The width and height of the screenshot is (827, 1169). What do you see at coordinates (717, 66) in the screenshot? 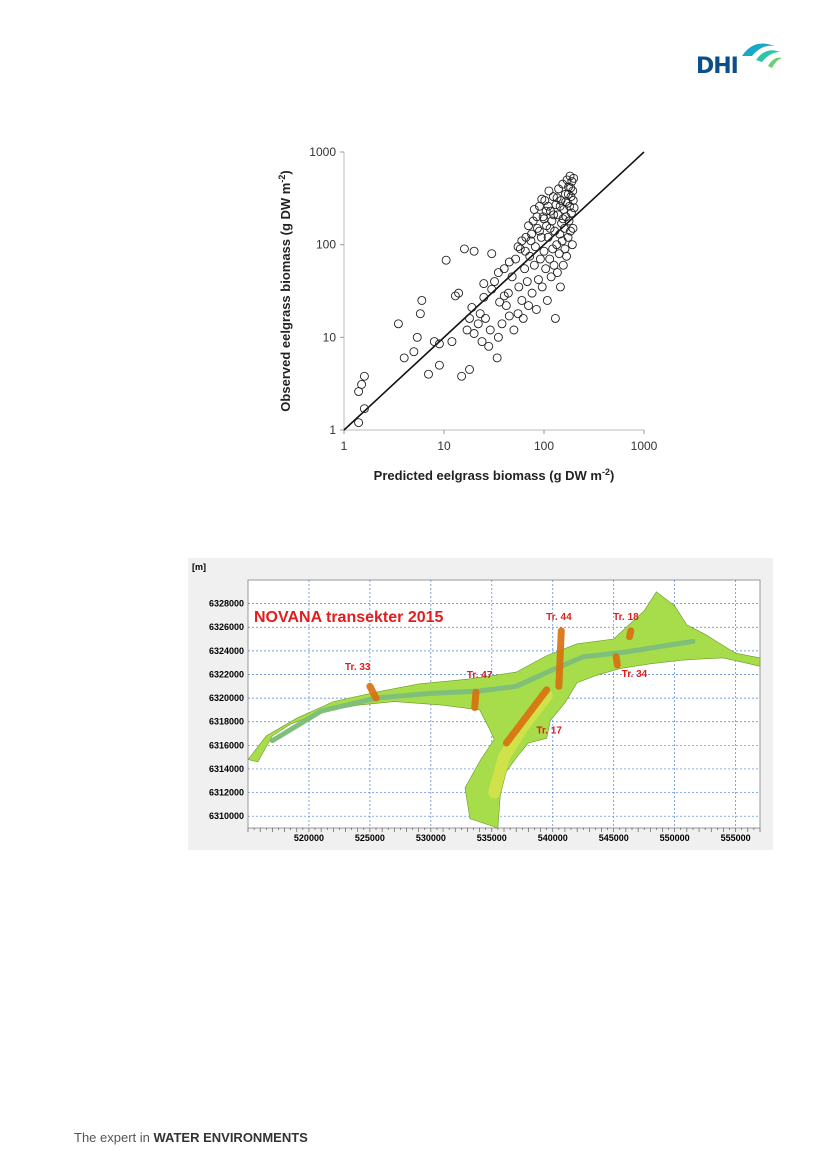
I see `logo-text: DHI` at bounding box center [717, 66].